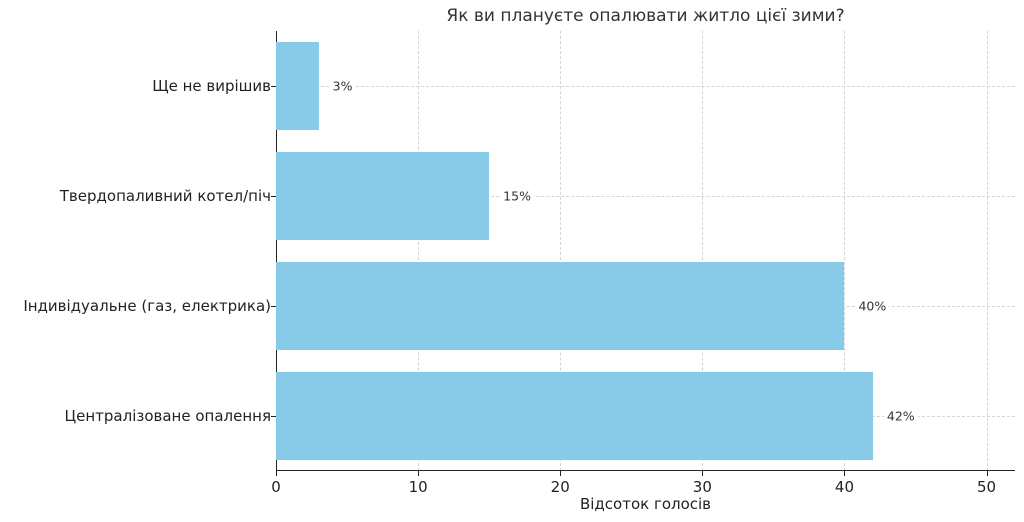  Describe the element at coordinates (418, 487) in the screenshot. I see `x-tick-label: 10` at that location.